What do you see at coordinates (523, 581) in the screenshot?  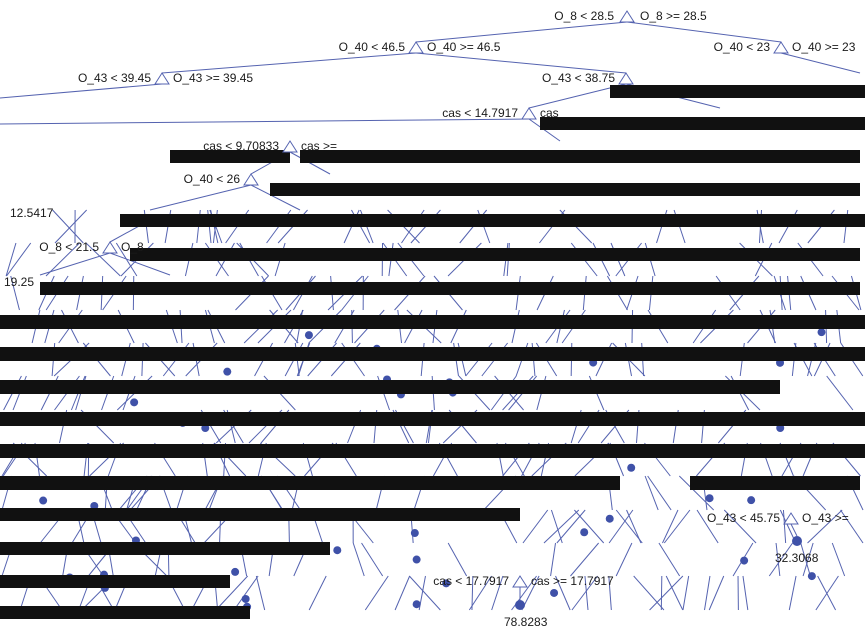 I see `split-node: cas < 17.7917 cas >= 17.7917` at bounding box center [523, 581].